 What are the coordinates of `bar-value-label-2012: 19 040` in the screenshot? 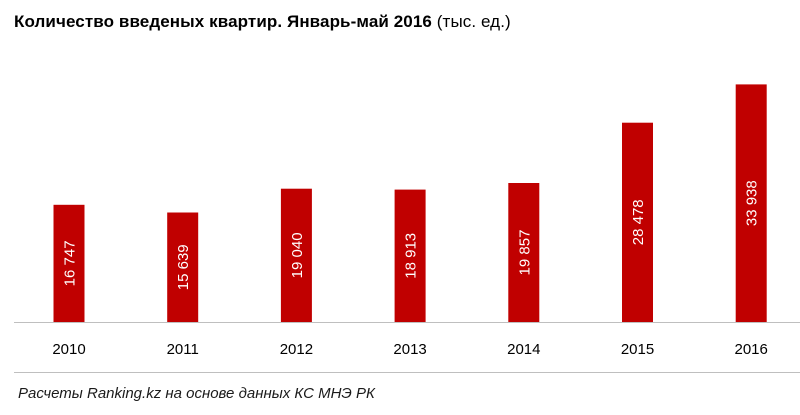 It's located at (297, 255).